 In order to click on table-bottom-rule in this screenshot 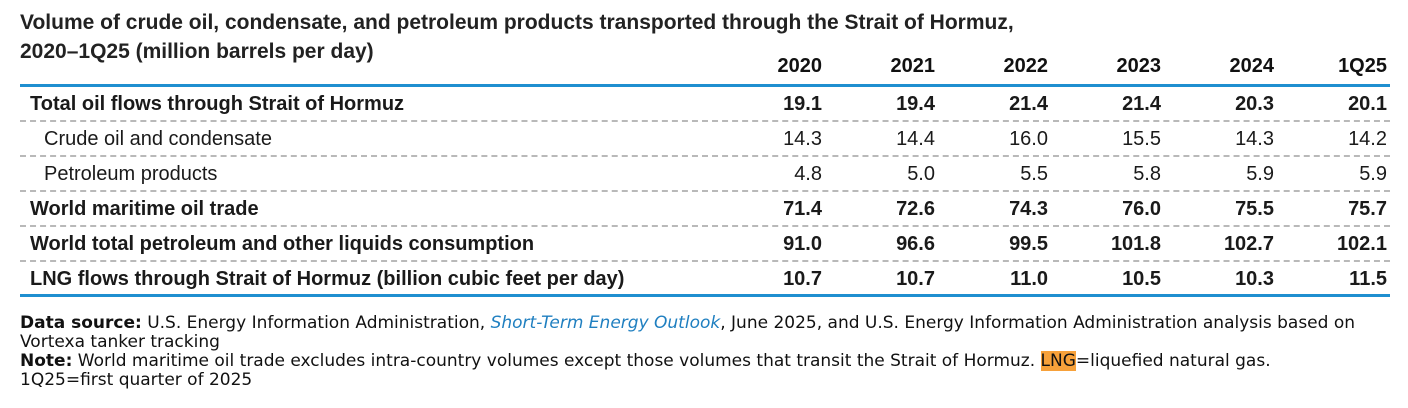, I will do `click(705, 295)`.